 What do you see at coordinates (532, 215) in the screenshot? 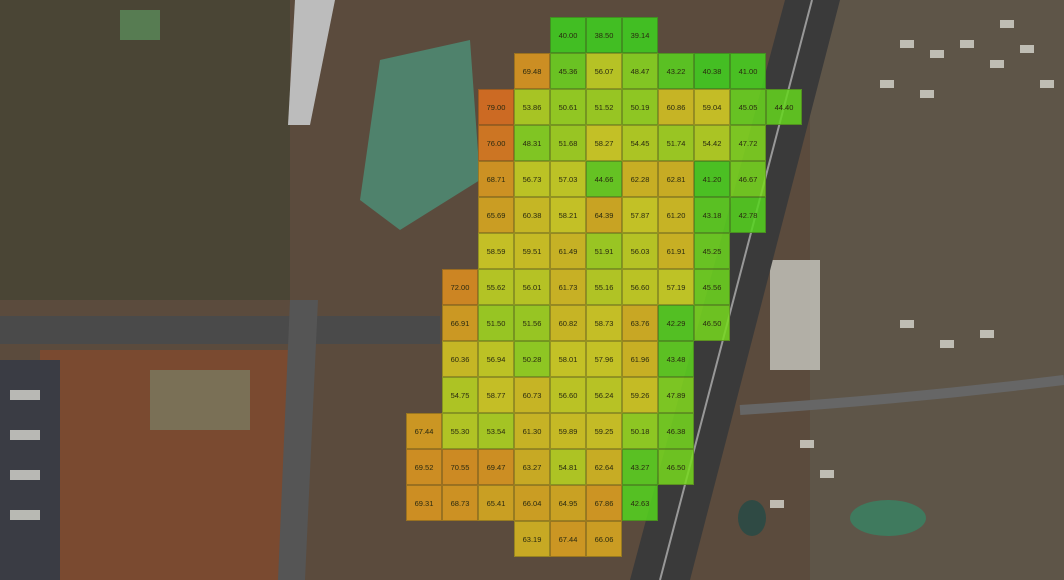
I see `heatmap-cell: 60.38` at bounding box center [532, 215].